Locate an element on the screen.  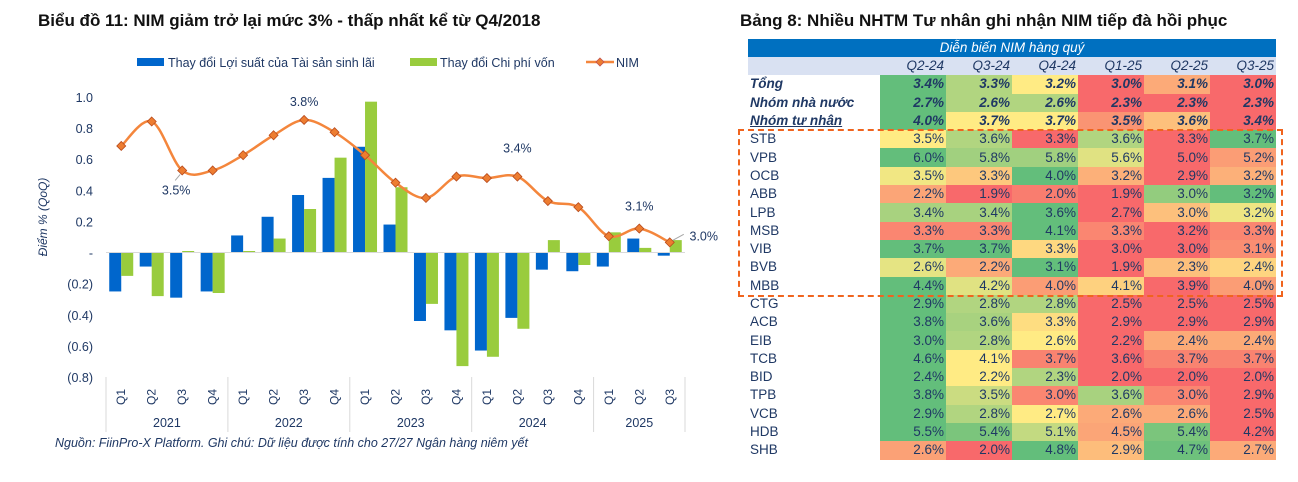
nim-cell: 4.7% is located at coordinates (1177, 450).